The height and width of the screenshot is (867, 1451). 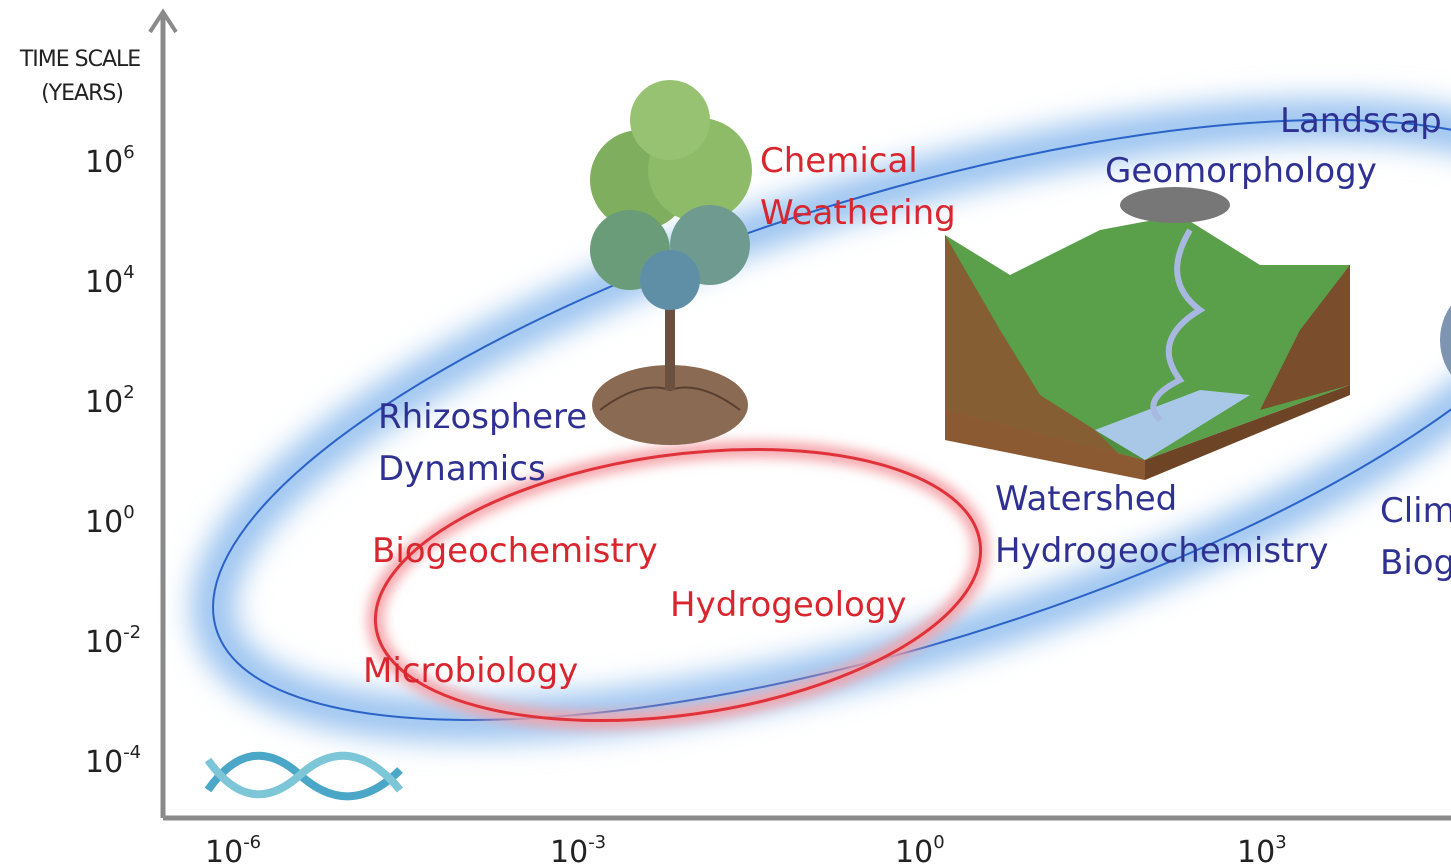 I want to click on red-ellipse, so click(x=678, y=585).